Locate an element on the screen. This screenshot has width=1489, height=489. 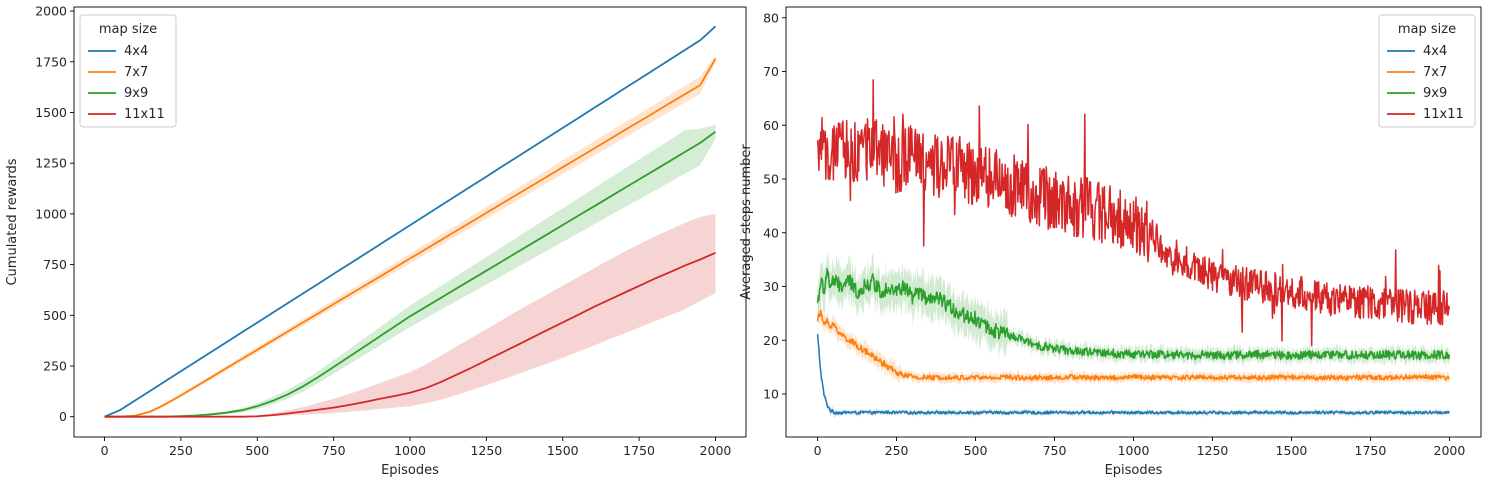
band-4x4 is located at coordinates (1133, 375).